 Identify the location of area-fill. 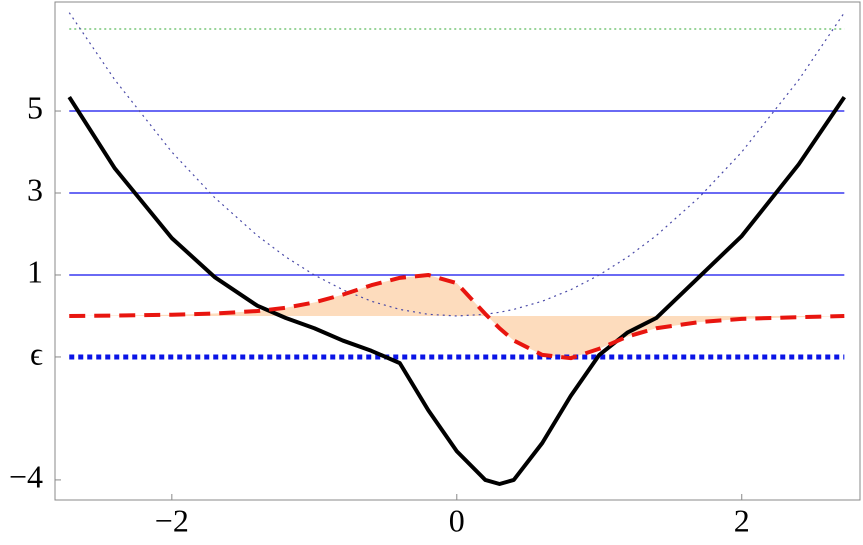
(457, 316).